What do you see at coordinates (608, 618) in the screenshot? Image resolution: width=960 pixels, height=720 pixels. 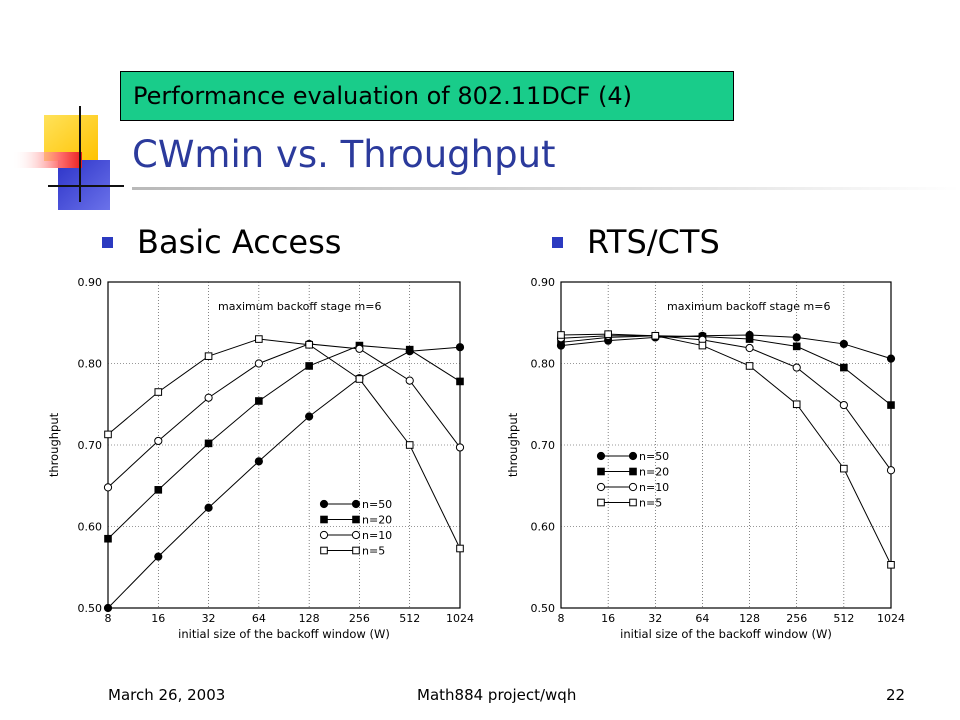 I see `x-tick-label: 16` at bounding box center [608, 618].